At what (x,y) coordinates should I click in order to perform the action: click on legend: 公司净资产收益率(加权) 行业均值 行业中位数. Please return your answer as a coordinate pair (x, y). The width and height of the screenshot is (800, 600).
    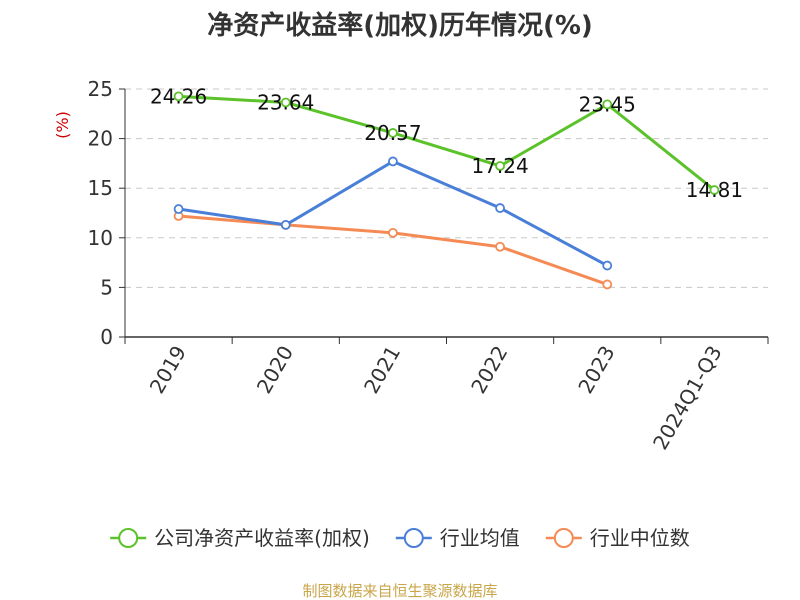
    Looking at the image, I should click on (400, 538).